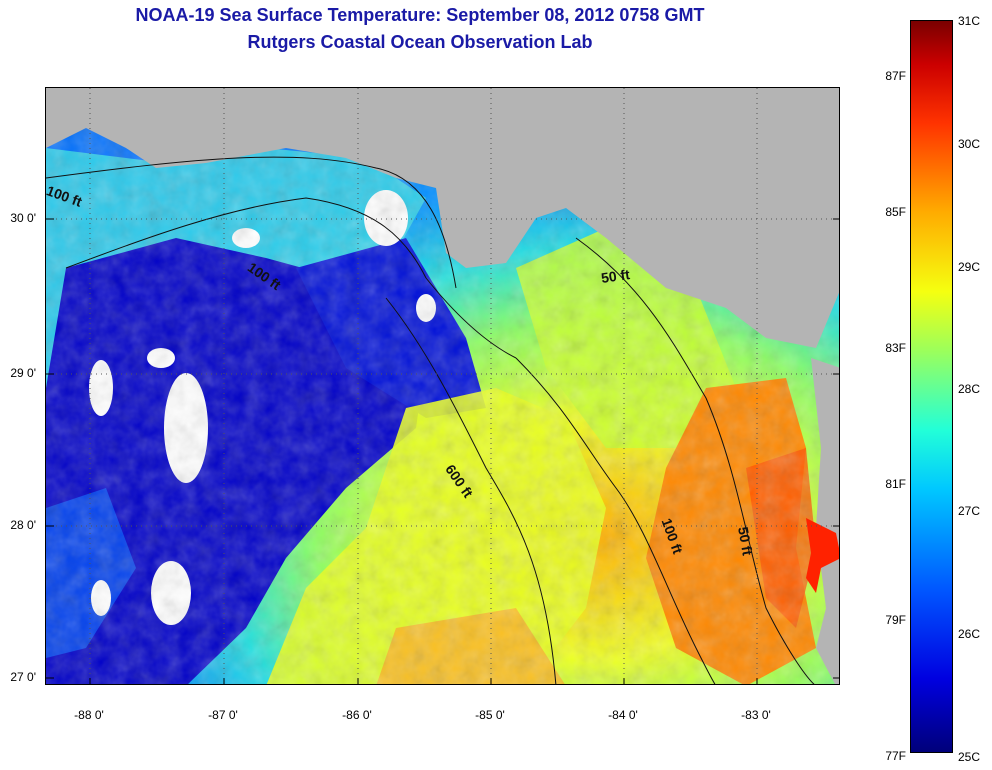  What do you see at coordinates (756, 715) in the screenshot?
I see `lon-label: -83 0'` at bounding box center [756, 715].